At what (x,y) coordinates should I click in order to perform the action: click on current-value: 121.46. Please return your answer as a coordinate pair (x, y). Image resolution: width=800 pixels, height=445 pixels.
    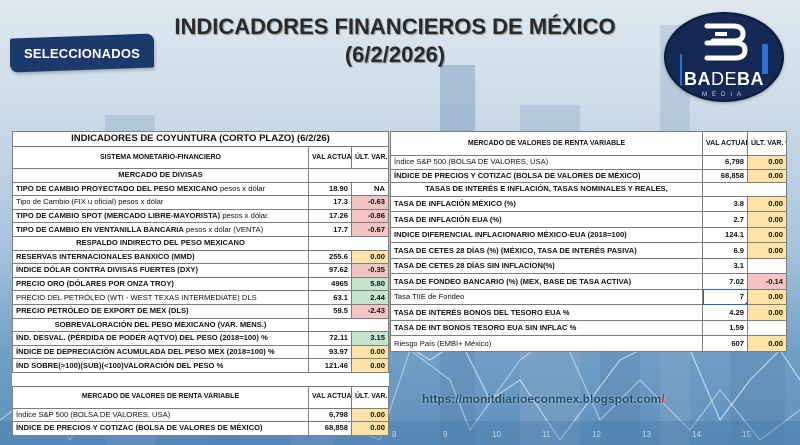
    Looking at the image, I should click on (330, 365).